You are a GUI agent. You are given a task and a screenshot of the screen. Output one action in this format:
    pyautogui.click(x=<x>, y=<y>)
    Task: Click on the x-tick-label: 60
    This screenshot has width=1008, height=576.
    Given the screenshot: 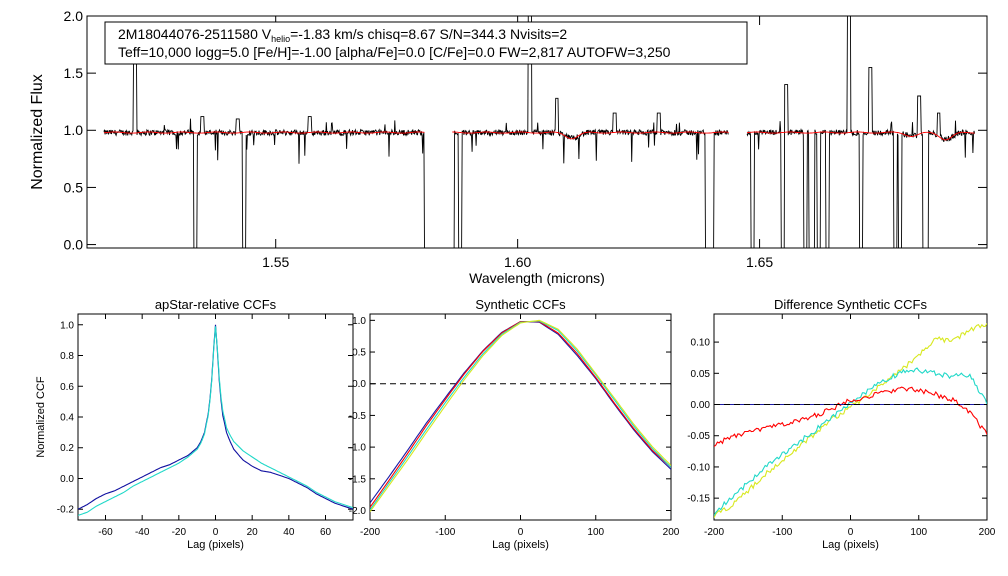 What is the action you would take?
    pyautogui.click(x=326, y=532)
    